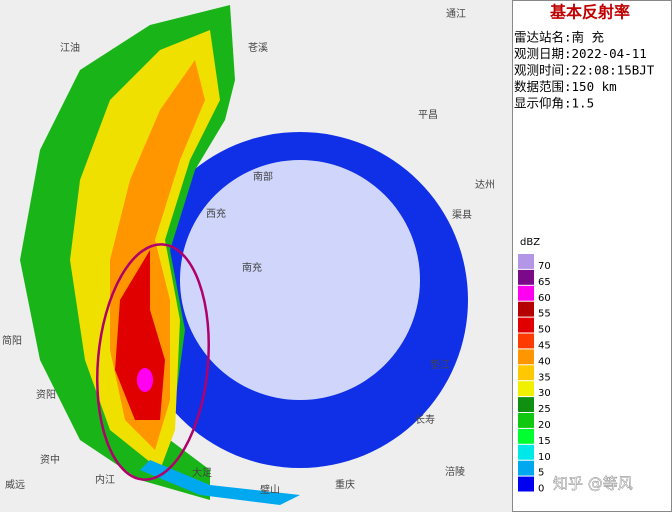 The width and height of the screenshot is (672, 516). Describe the element at coordinates (544, 282) in the screenshot. I see `legend-label: 65` at that location.